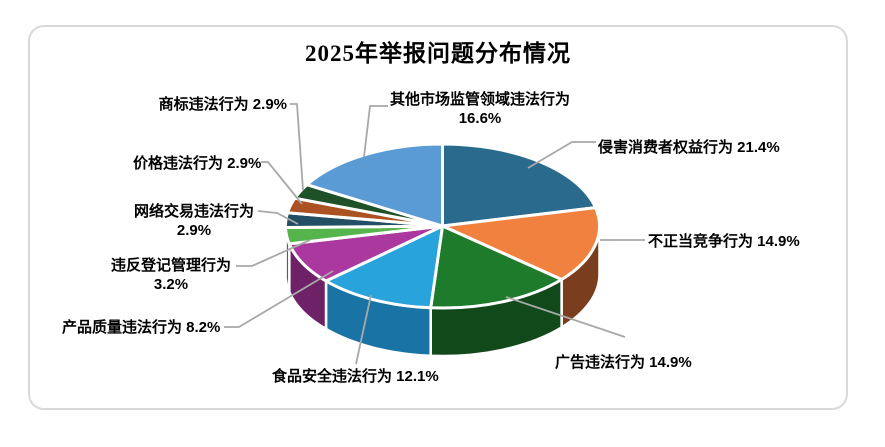 This screenshot has width=885, height=447. I want to click on leader-line-registration, so click(273, 253).